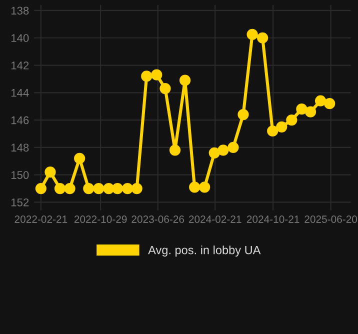 The height and width of the screenshot is (334, 358). Describe the element at coordinates (20, 93) in the screenshot. I see `y-tick-label: 144` at that location.